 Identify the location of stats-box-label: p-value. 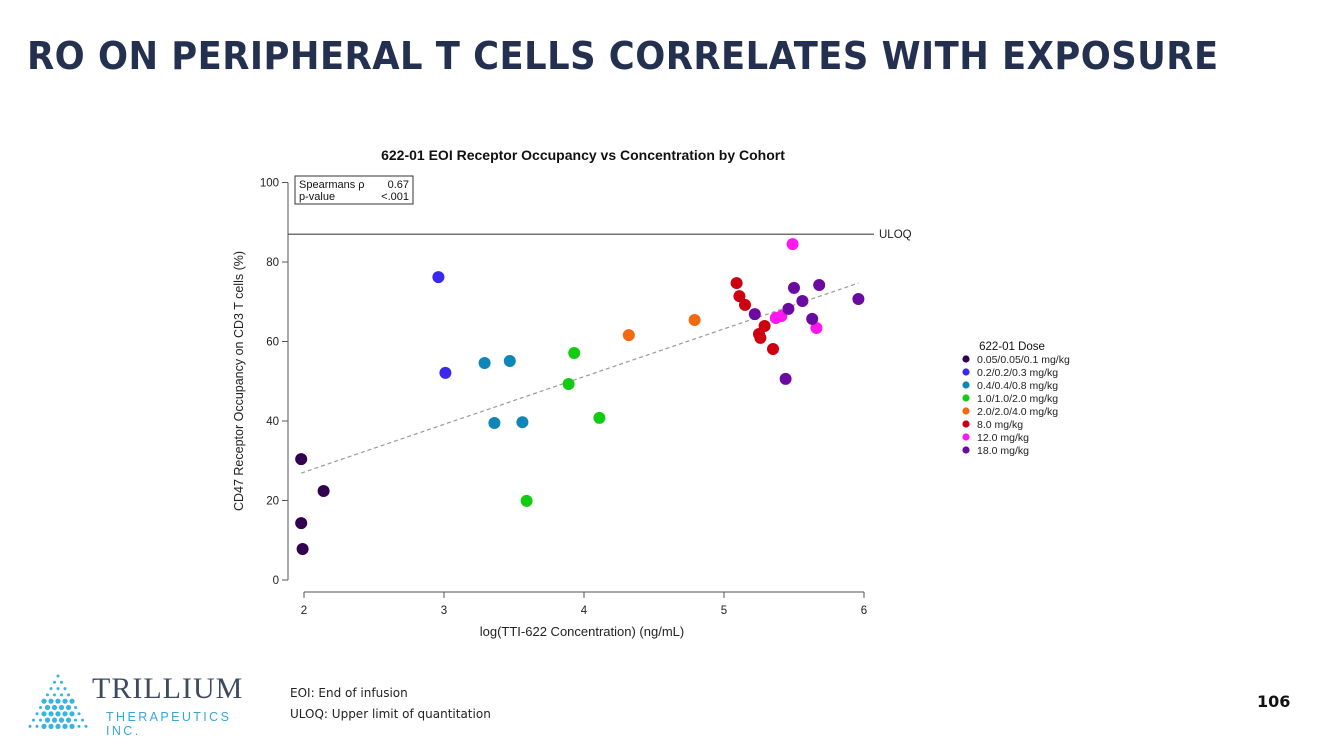
(317, 197).